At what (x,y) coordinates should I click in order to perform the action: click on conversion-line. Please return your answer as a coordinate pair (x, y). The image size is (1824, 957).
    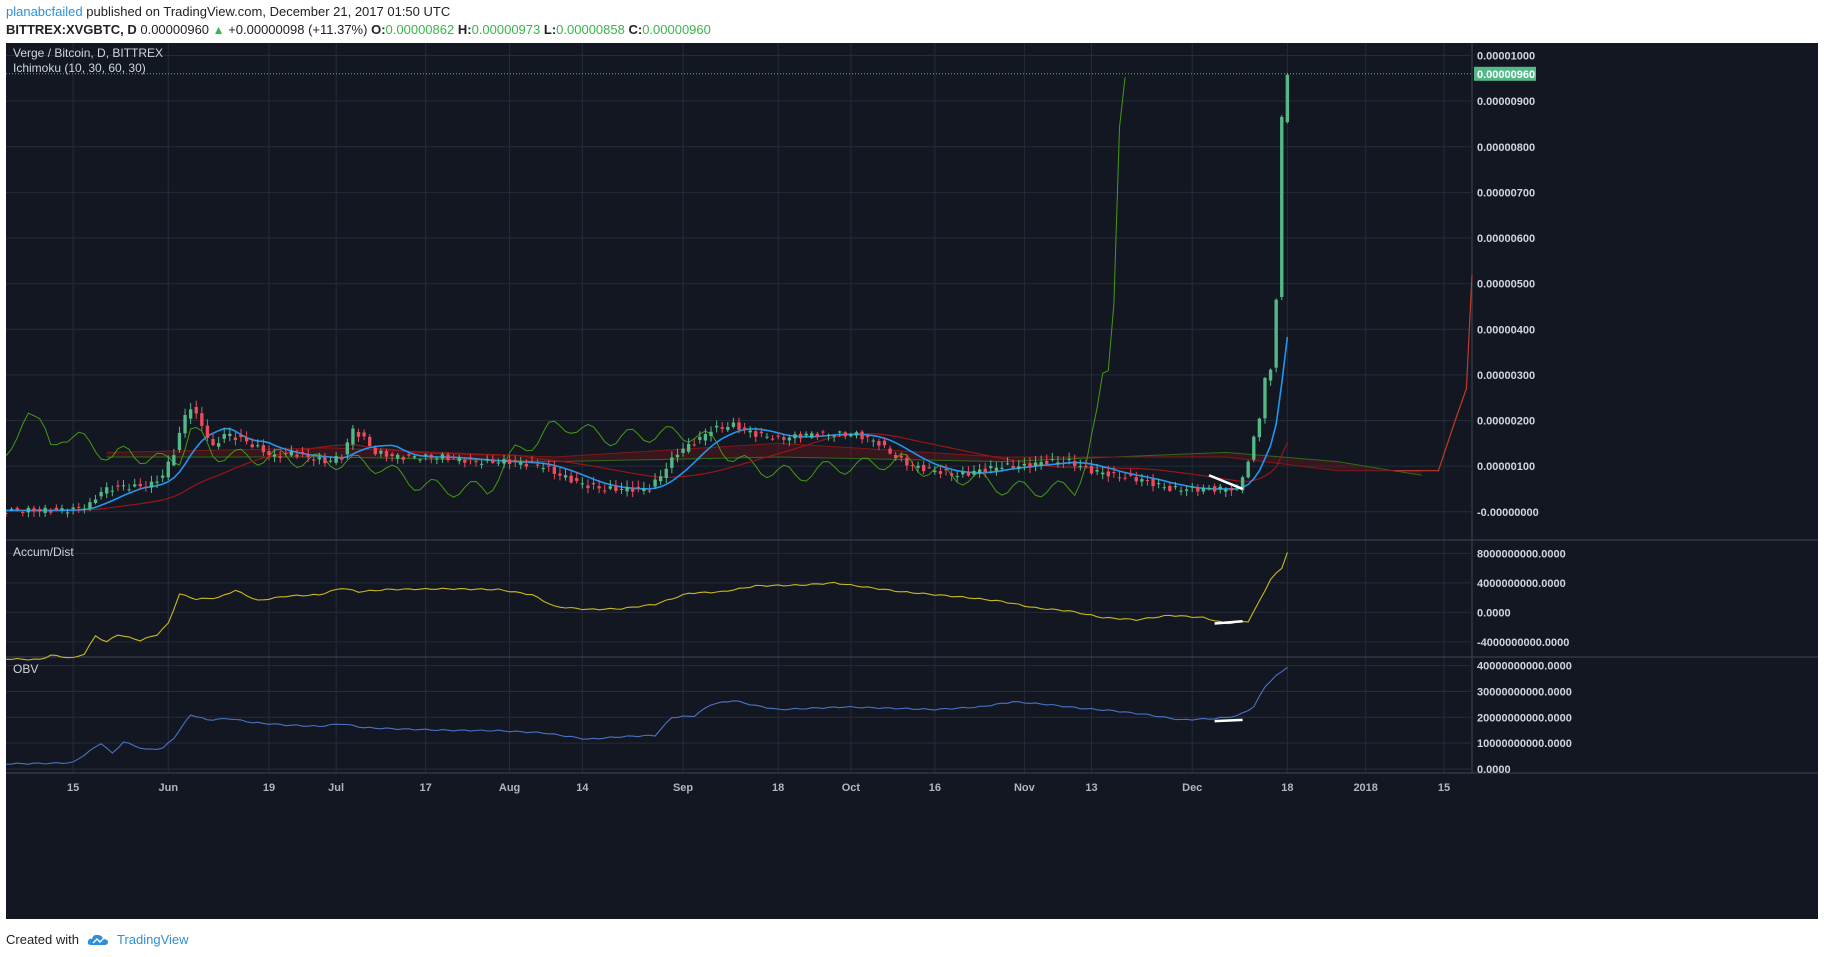
    Looking at the image, I should click on (647, 424).